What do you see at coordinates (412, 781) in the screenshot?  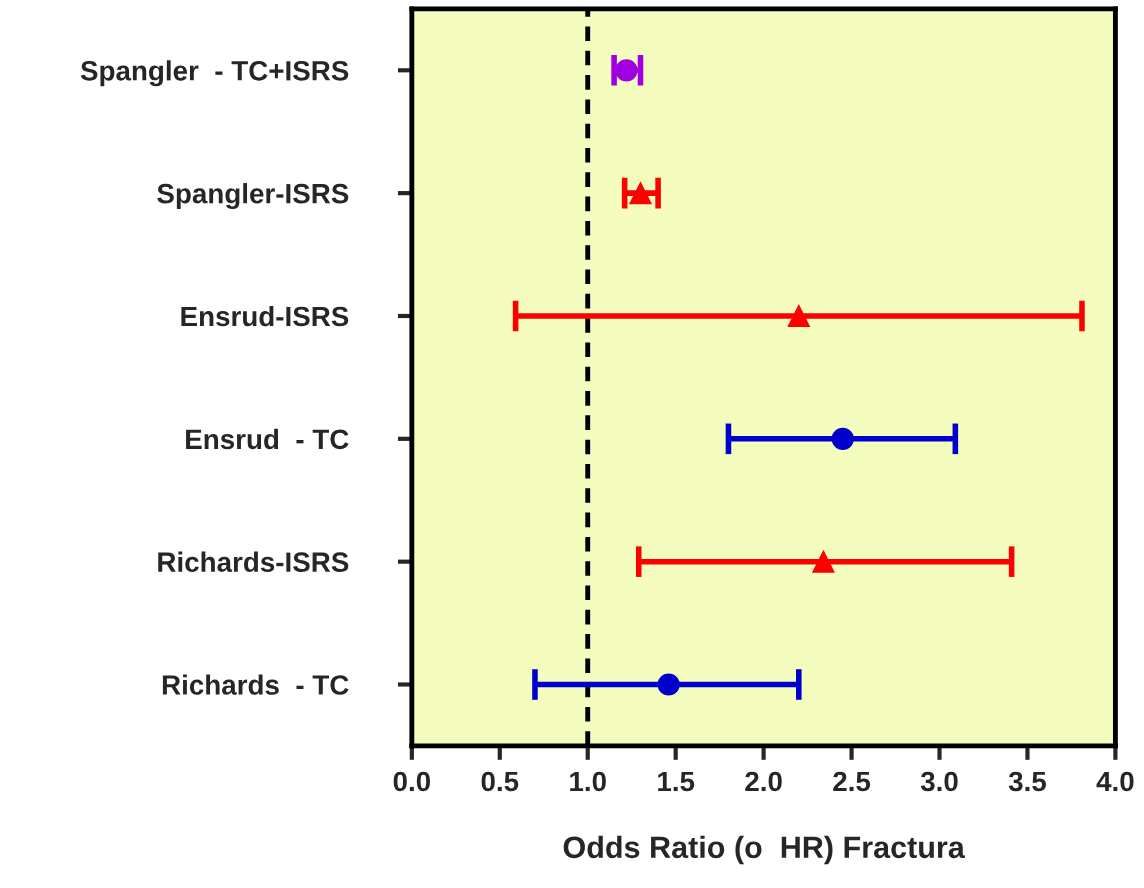 I see `x-tick-label: 0.0` at bounding box center [412, 781].